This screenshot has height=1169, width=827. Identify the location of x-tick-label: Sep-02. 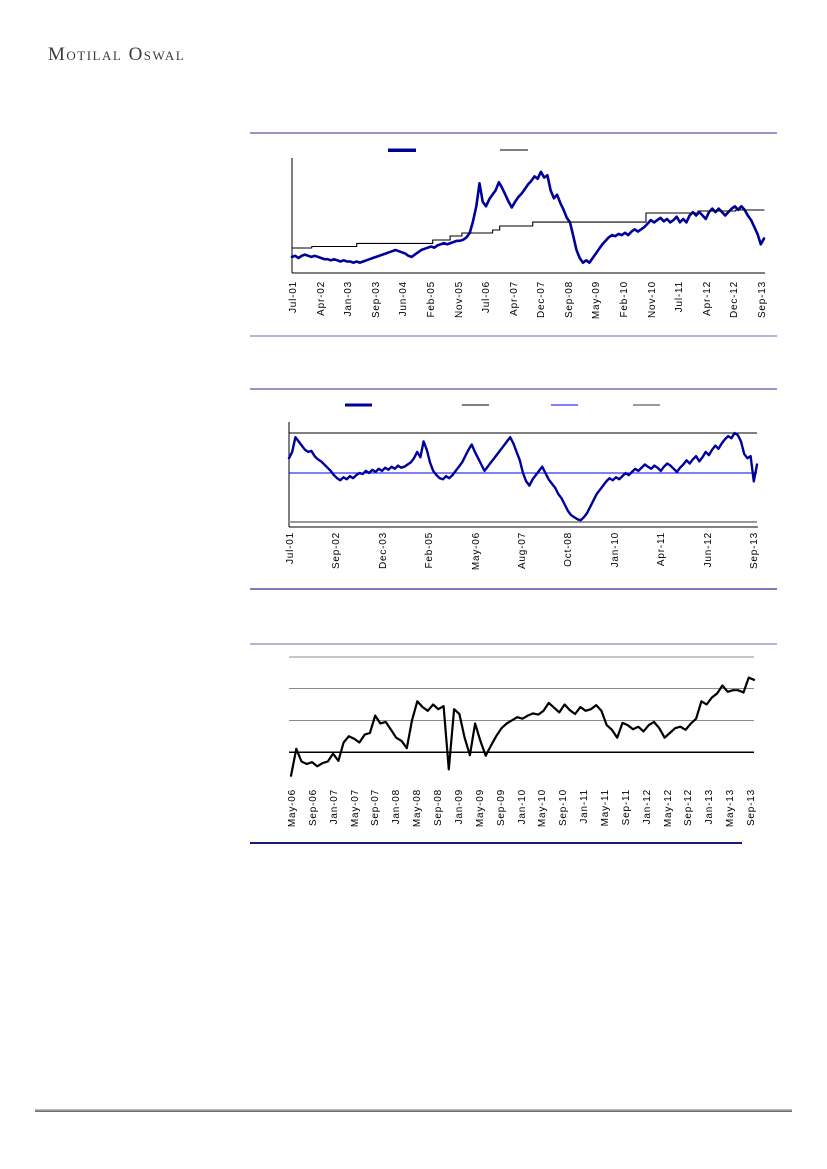
(337, 551).